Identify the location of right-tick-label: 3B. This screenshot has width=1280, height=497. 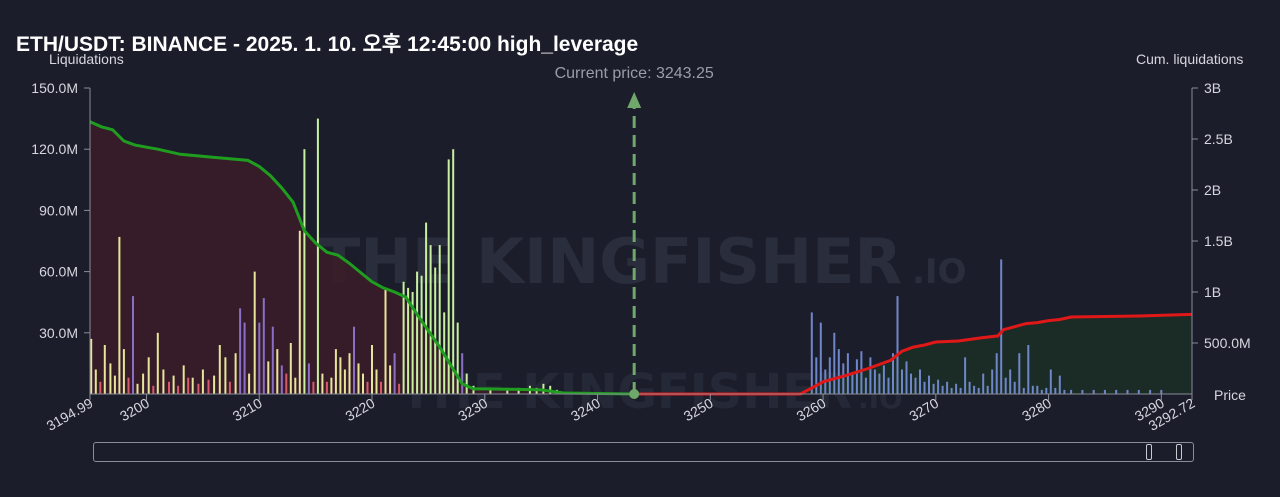
(1212, 88).